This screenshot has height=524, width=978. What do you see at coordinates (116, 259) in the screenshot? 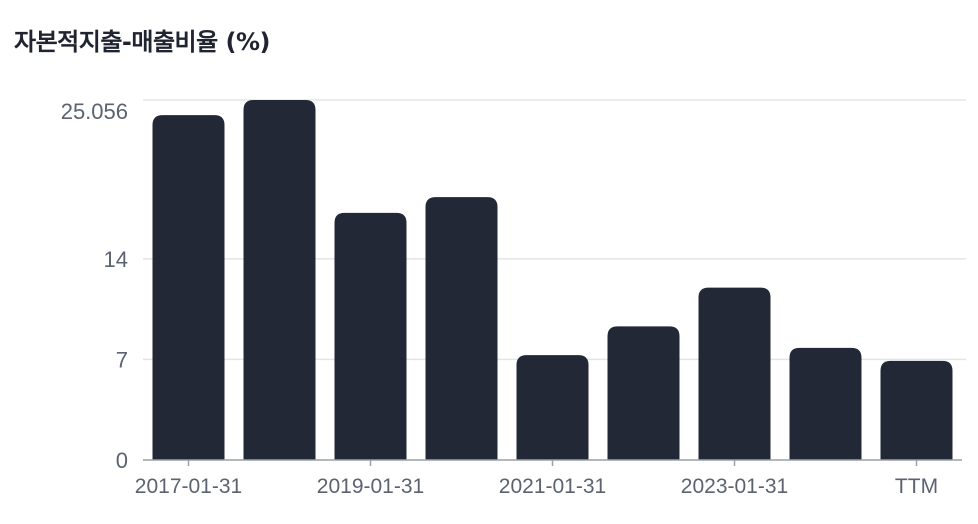
I see `y-tick-label: 14` at bounding box center [116, 259].